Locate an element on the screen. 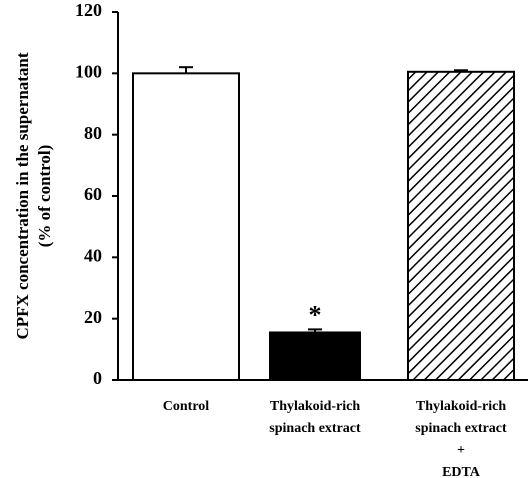 Image resolution: width=531 pixels, height=478 pixels. y-tick-label: 100 is located at coordinates (88, 71).